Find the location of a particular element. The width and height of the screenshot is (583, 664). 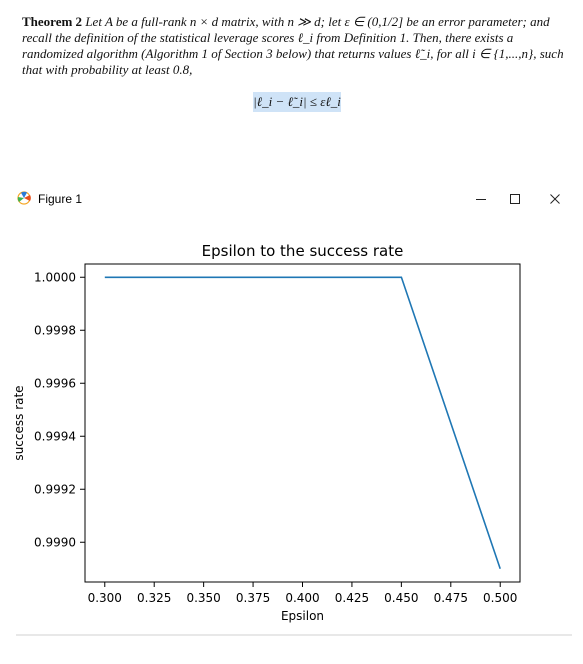

y-tick-label: 0.9994 is located at coordinates (55, 436).